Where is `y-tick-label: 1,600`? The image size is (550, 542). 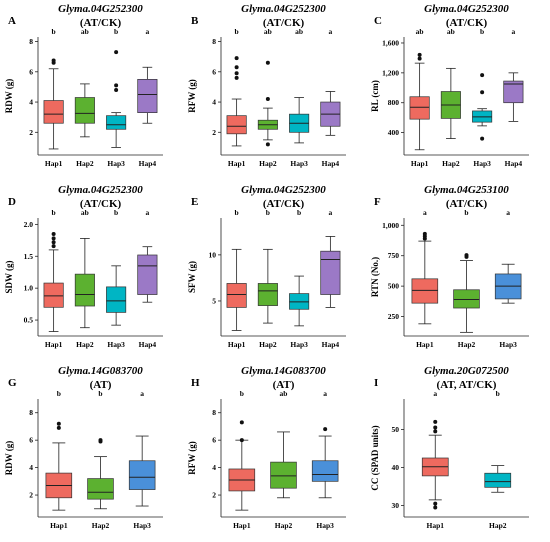
y-tick-label: 1,600 is located at coordinates (390, 42).